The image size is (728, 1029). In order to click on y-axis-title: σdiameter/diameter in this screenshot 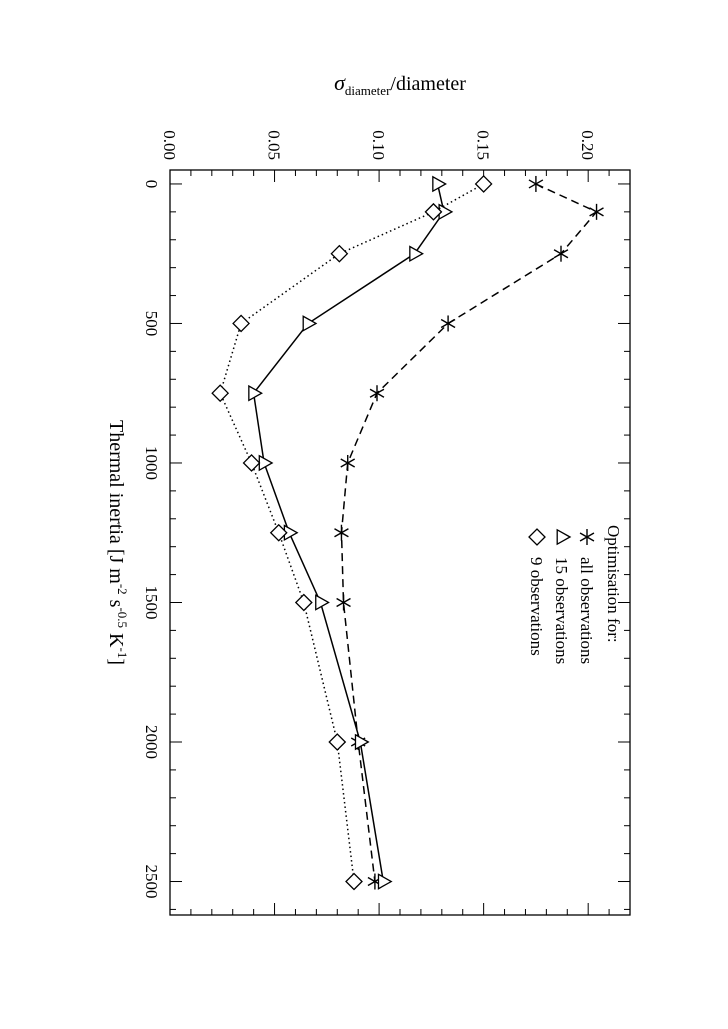, I will do `click(400, 84)`.